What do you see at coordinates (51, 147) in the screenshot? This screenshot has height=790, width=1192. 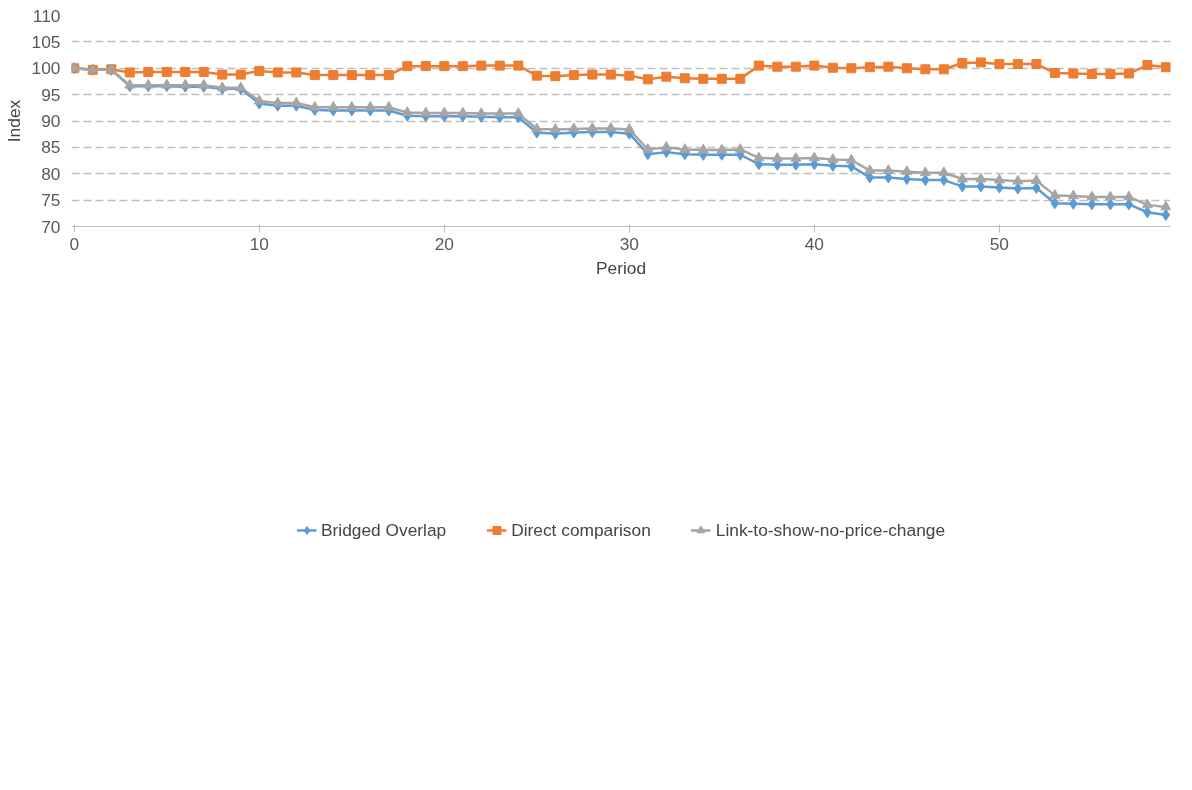 I see `y-tick-label: 85` at bounding box center [51, 147].